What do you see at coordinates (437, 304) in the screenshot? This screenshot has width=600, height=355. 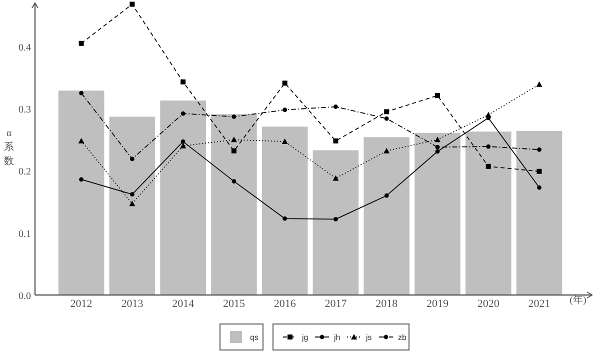 I see `x-tick-label: 2019` at bounding box center [437, 304].